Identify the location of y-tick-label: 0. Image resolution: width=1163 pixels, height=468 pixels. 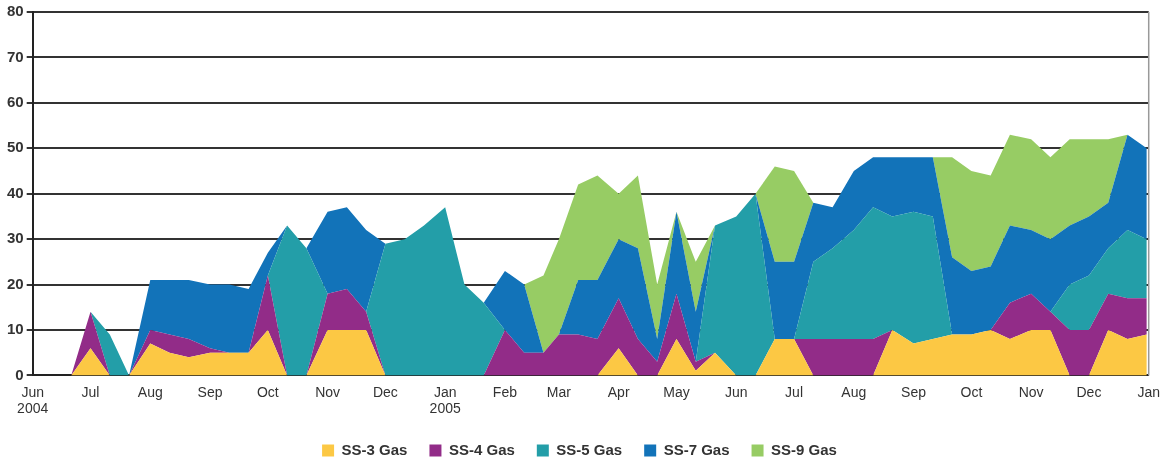
(19, 374).